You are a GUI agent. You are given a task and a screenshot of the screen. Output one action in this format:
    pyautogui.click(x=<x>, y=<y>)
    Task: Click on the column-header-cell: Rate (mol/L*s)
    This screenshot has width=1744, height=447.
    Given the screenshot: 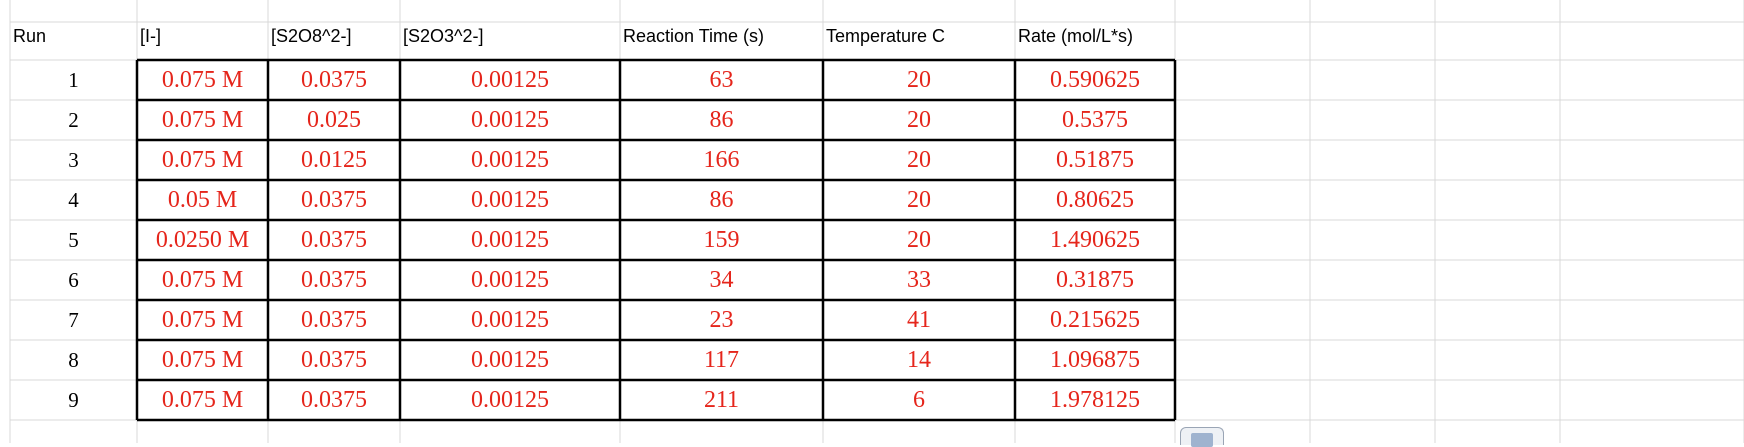 What is the action you would take?
    pyautogui.click(x=1076, y=36)
    